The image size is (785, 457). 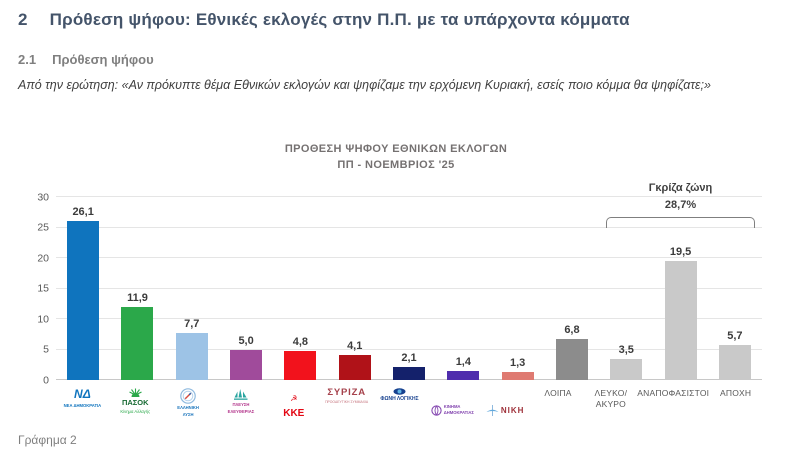 What do you see at coordinates (399, 399) in the screenshot?
I see `logo-text-line: ΦΩΝΗ ΛΟΓΙΚΗΣ` at bounding box center [399, 399].